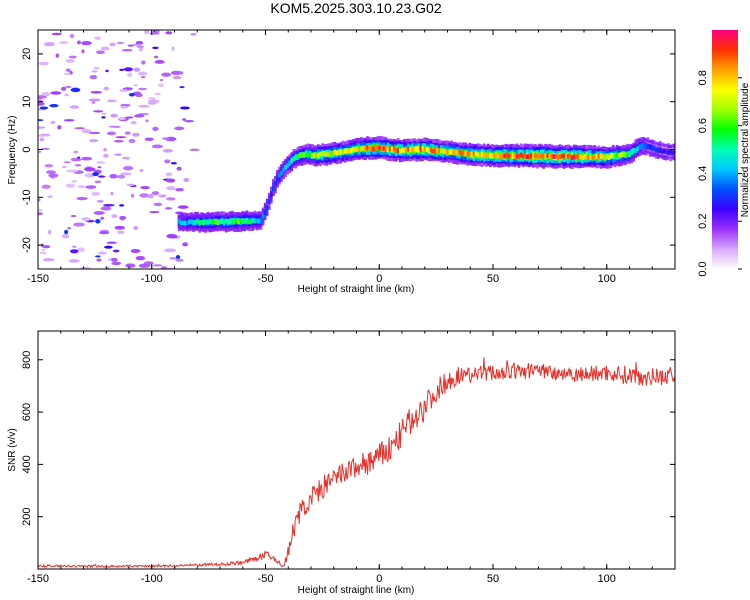  Describe the element at coordinates (152, 279) in the screenshot. I see `x-tick-label: -100` at that location.